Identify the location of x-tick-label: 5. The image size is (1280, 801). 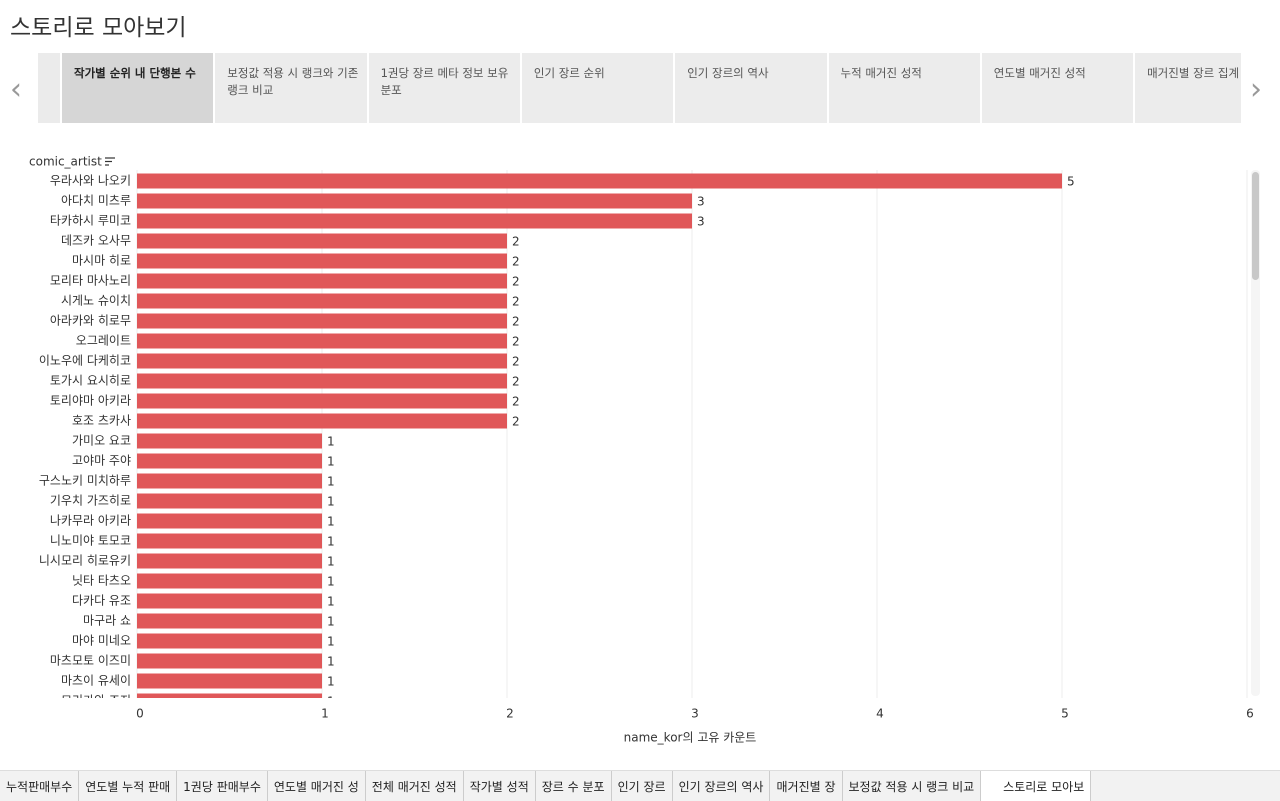
(1065, 714).